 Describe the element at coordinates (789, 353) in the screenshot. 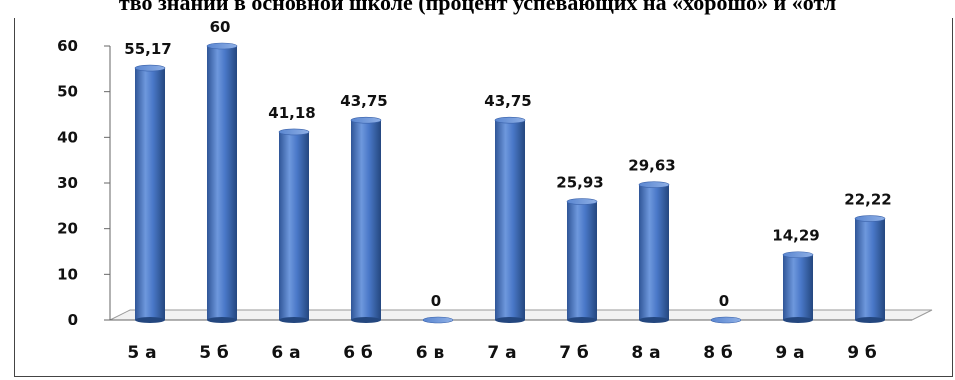

I see `x-tick-label: 9 а` at that location.